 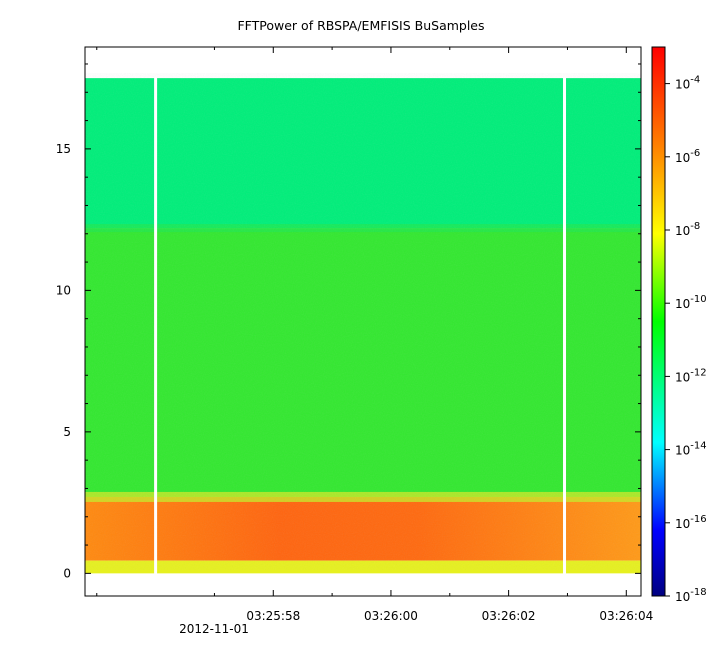 What do you see at coordinates (687, 156) in the screenshot?
I see `colorbar-tick-label: 10⁻⁶` at bounding box center [687, 156].